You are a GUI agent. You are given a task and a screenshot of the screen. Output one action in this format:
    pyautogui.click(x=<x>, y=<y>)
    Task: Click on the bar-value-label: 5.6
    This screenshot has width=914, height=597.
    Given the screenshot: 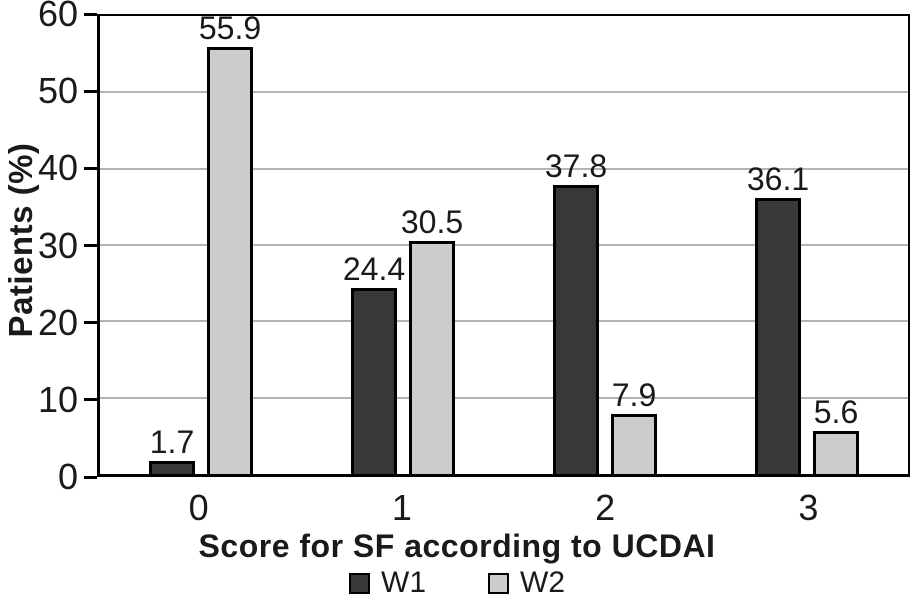 What is the action you would take?
    pyautogui.click(x=836, y=412)
    